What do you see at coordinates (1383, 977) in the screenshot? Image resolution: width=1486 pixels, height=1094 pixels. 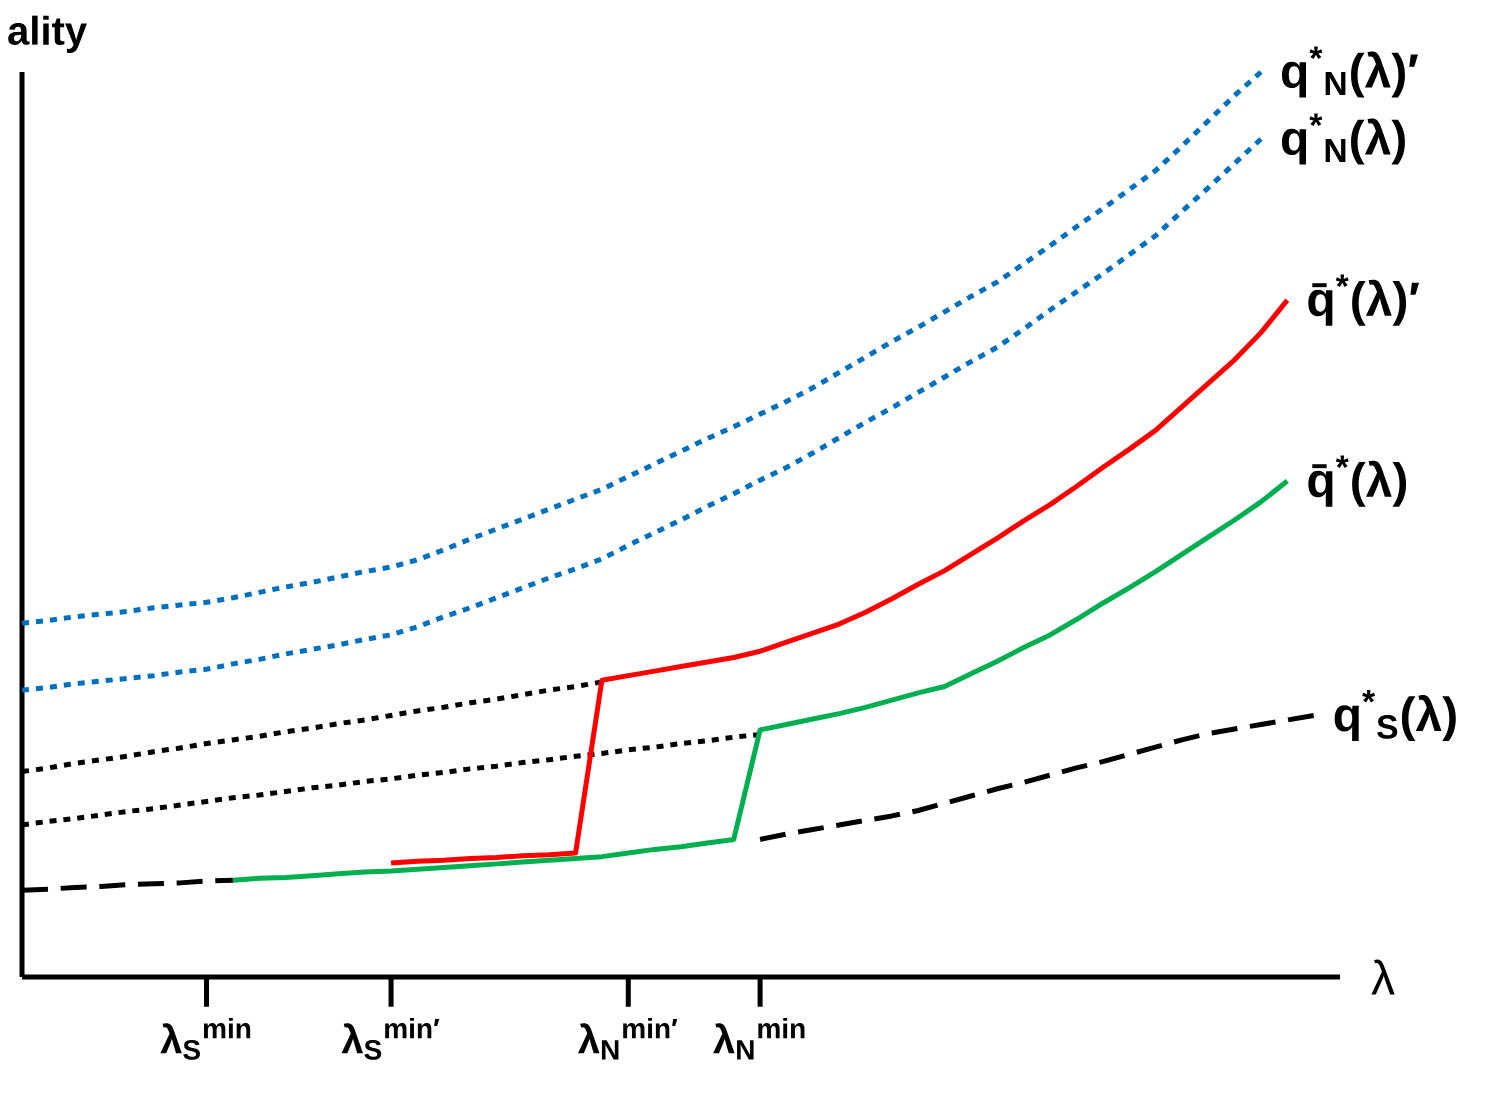 I see `x-axis-title: λ` at bounding box center [1383, 977].